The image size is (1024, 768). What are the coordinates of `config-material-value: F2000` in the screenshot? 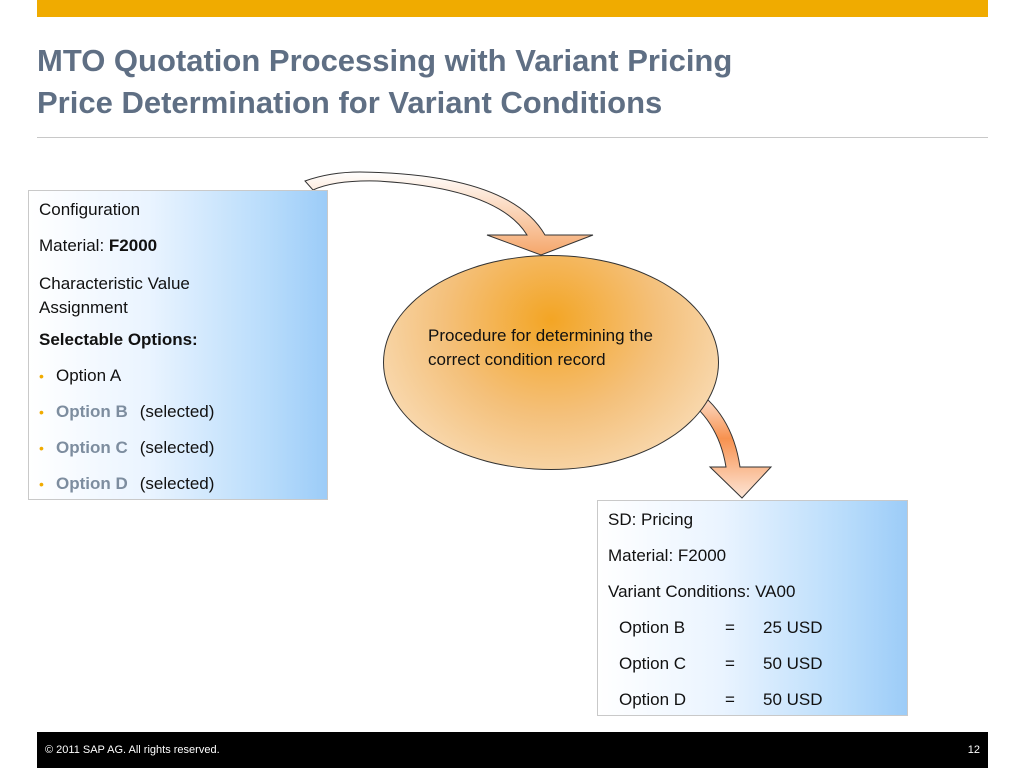 It's located at (133, 245).